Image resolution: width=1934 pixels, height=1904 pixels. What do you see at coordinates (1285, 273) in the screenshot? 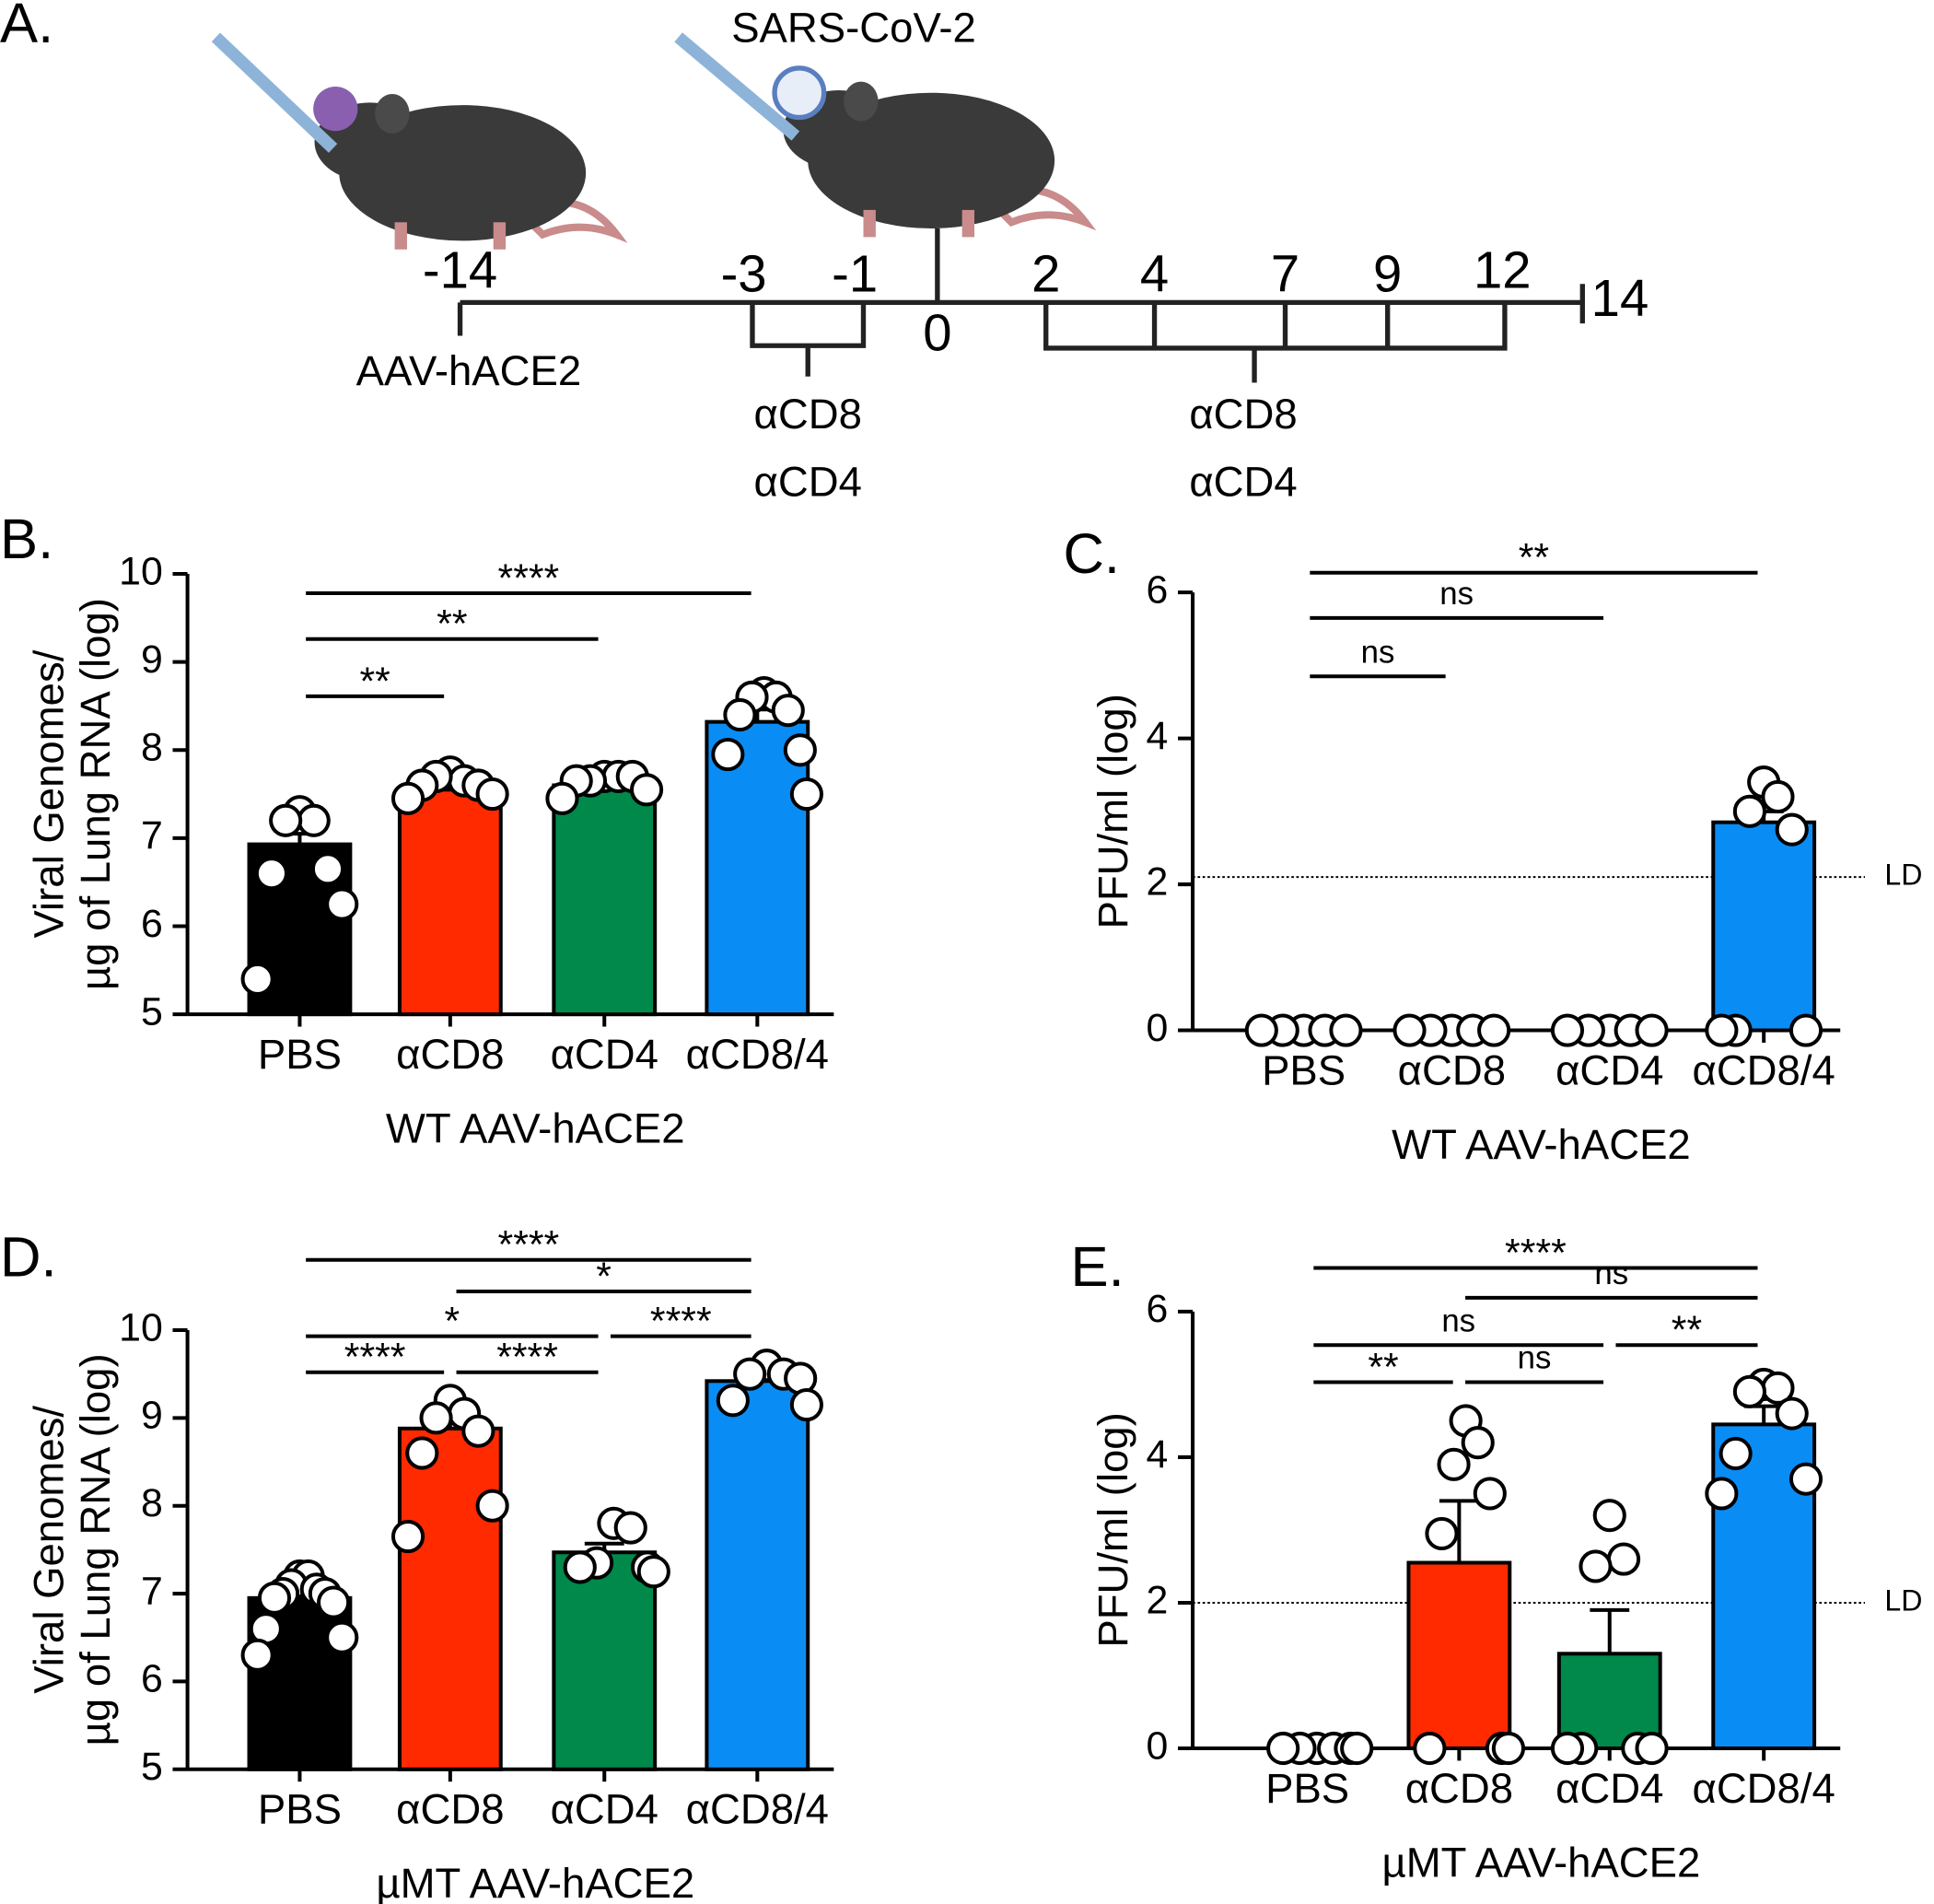
I see `day-label: 7` at bounding box center [1285, 273].